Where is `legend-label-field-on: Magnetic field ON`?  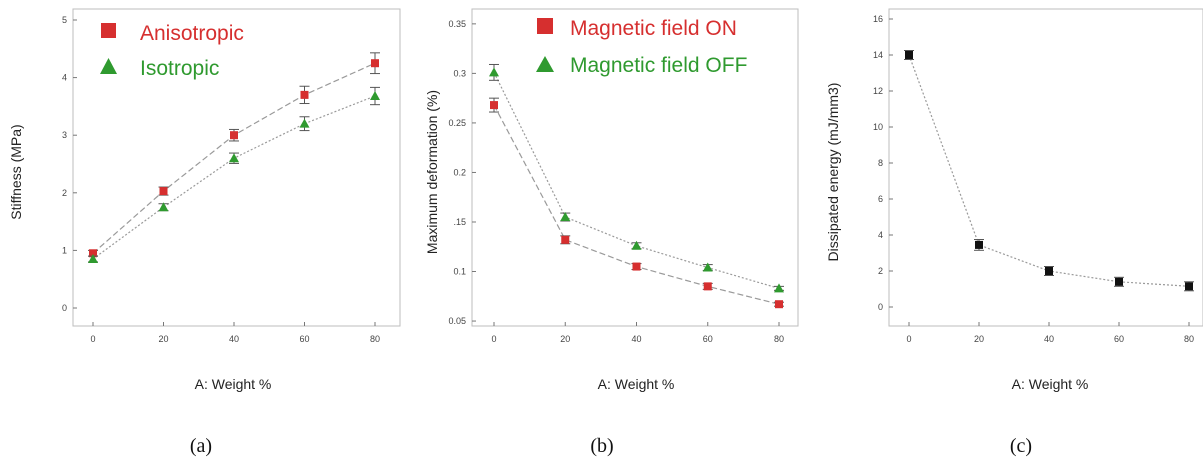
legend-label-field-on: Magnetic field ON is located at coordinates (653, 28).